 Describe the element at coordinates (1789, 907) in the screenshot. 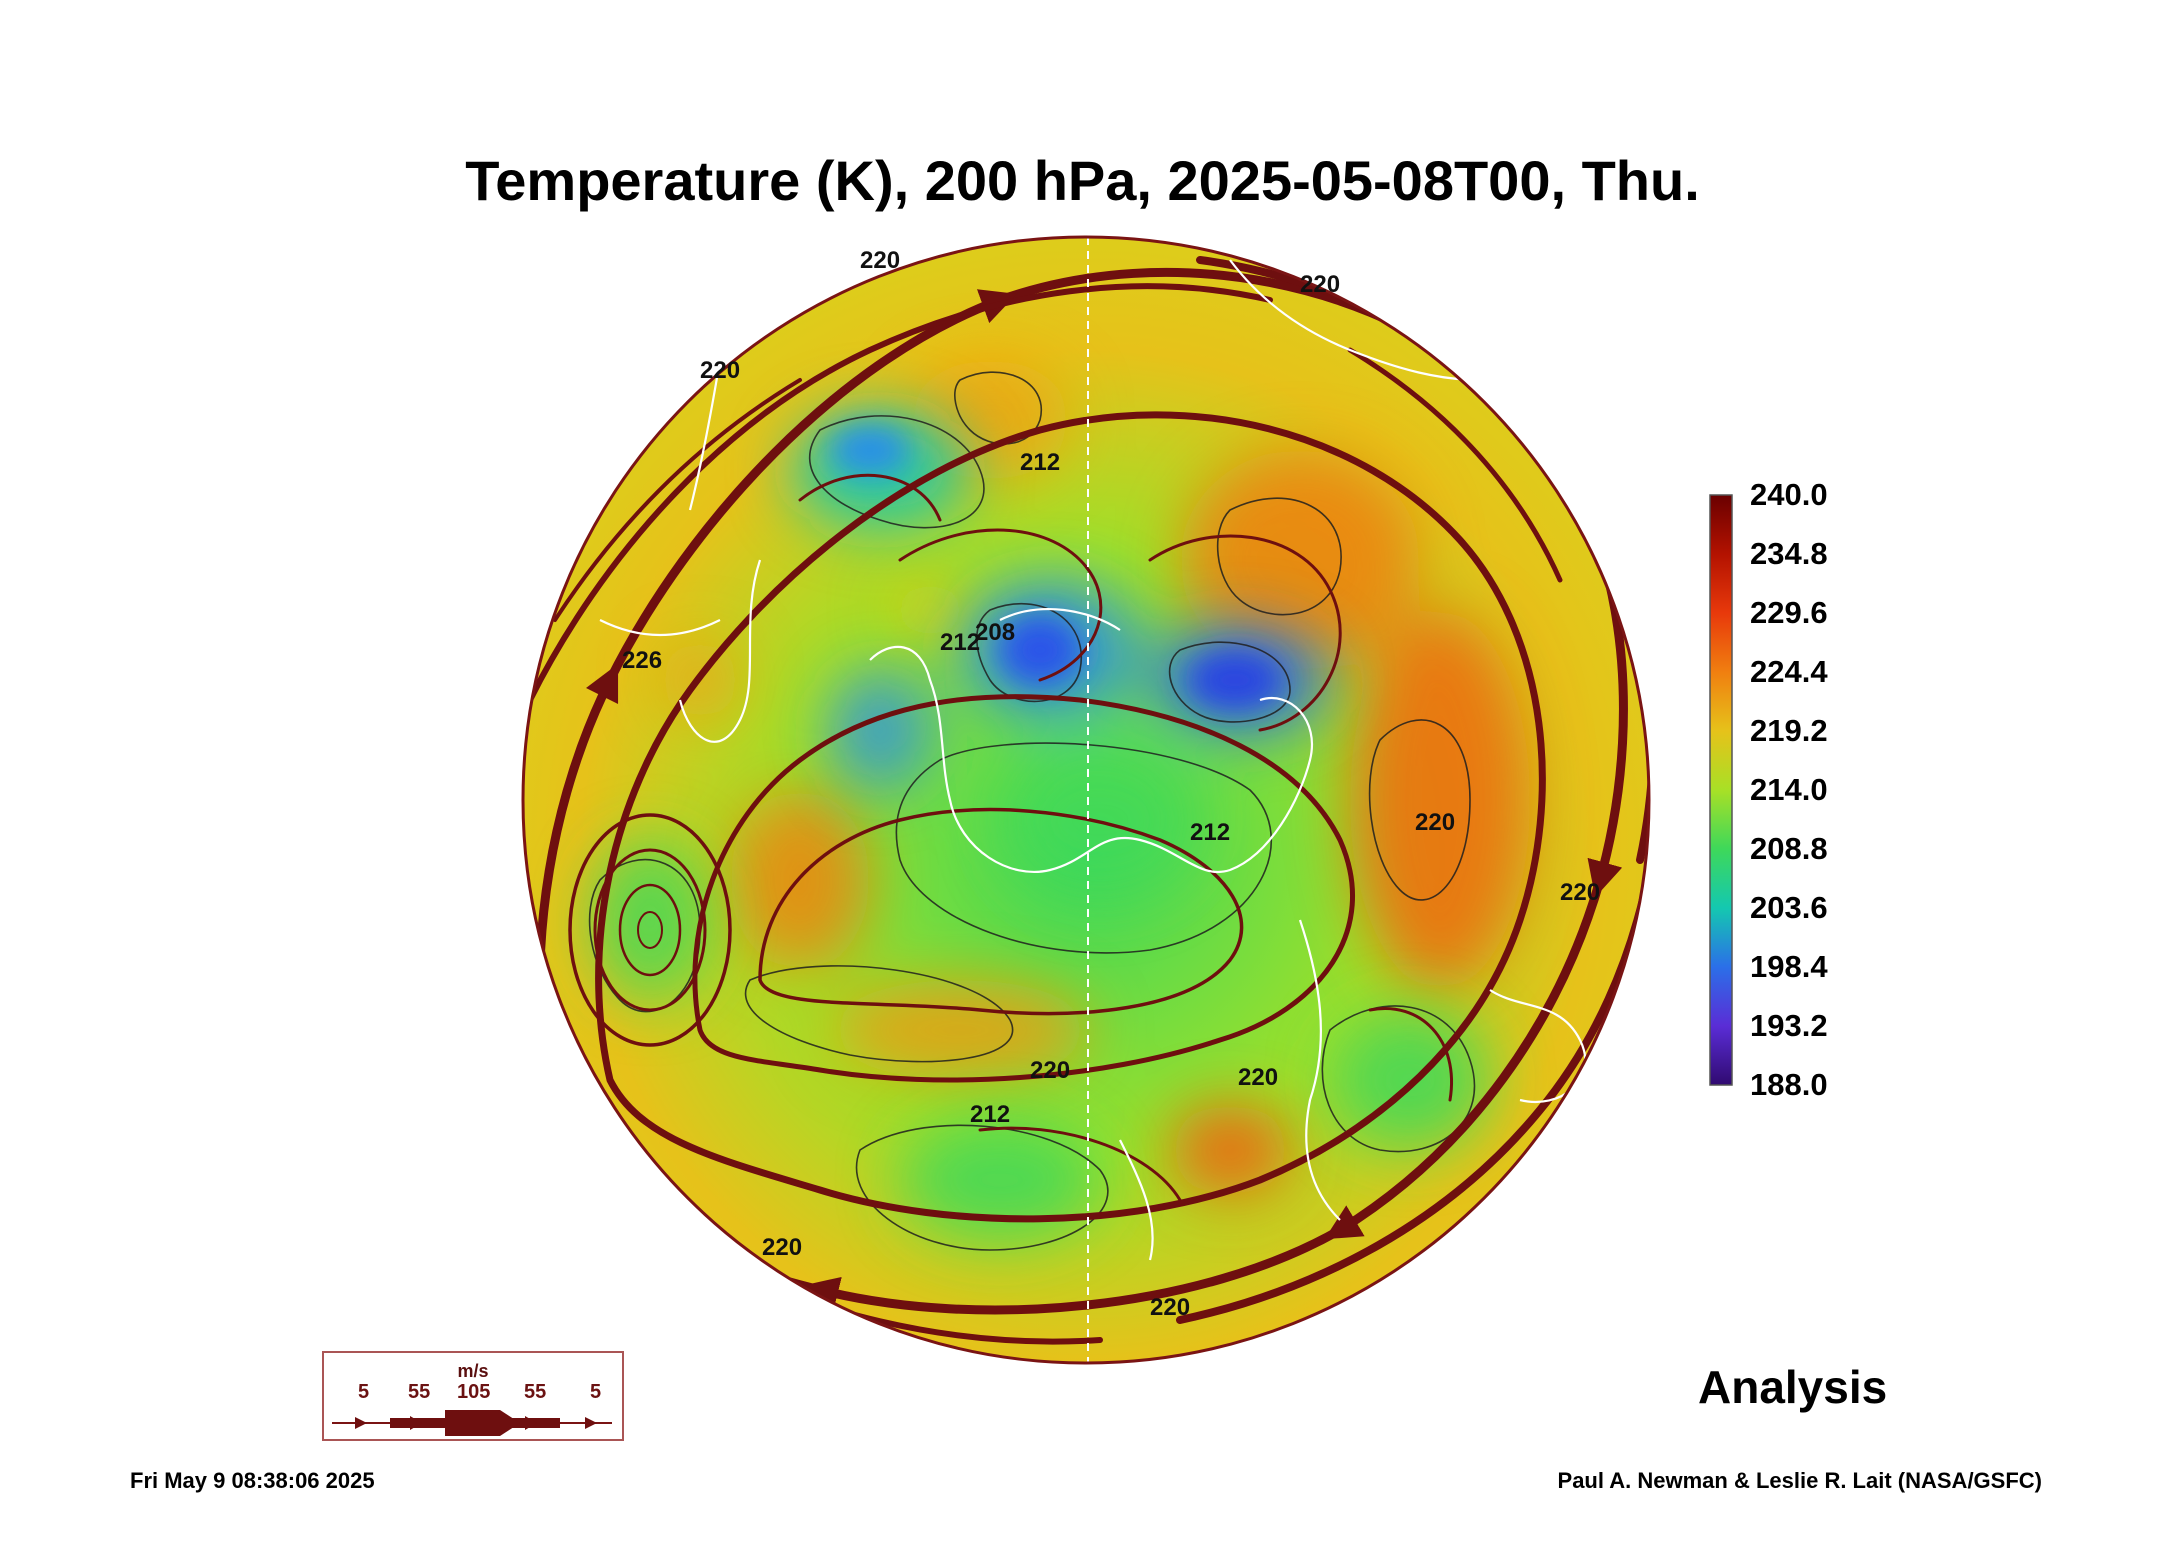

I see `colorbar-tick: 203.6` at that location.